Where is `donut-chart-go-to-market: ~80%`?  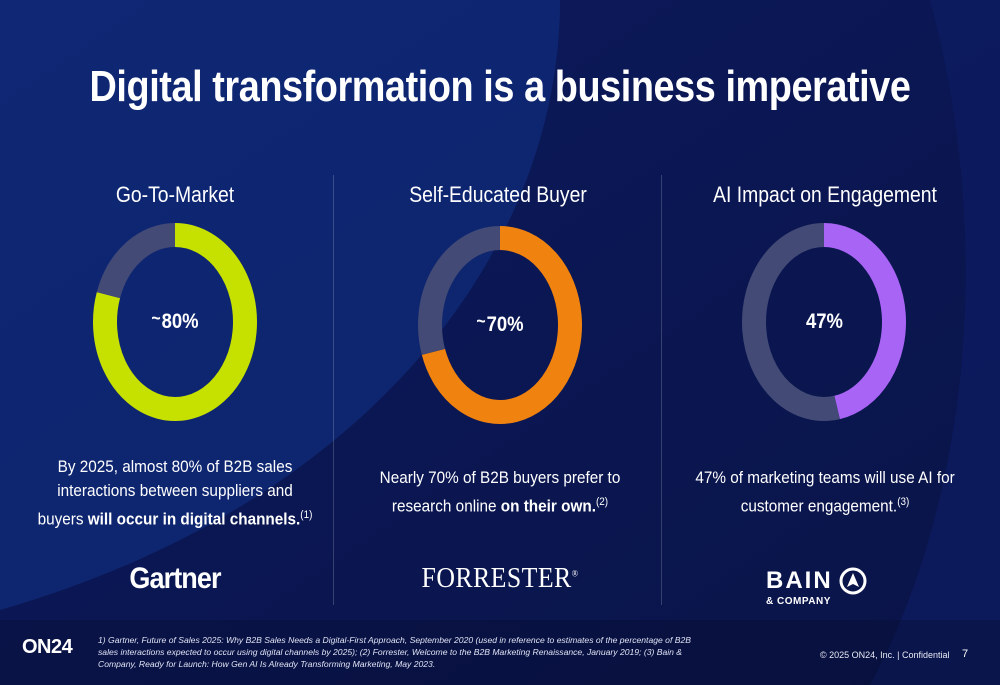
donut-chart-go-to-market: ~80% is located at coordinates (175, 322).